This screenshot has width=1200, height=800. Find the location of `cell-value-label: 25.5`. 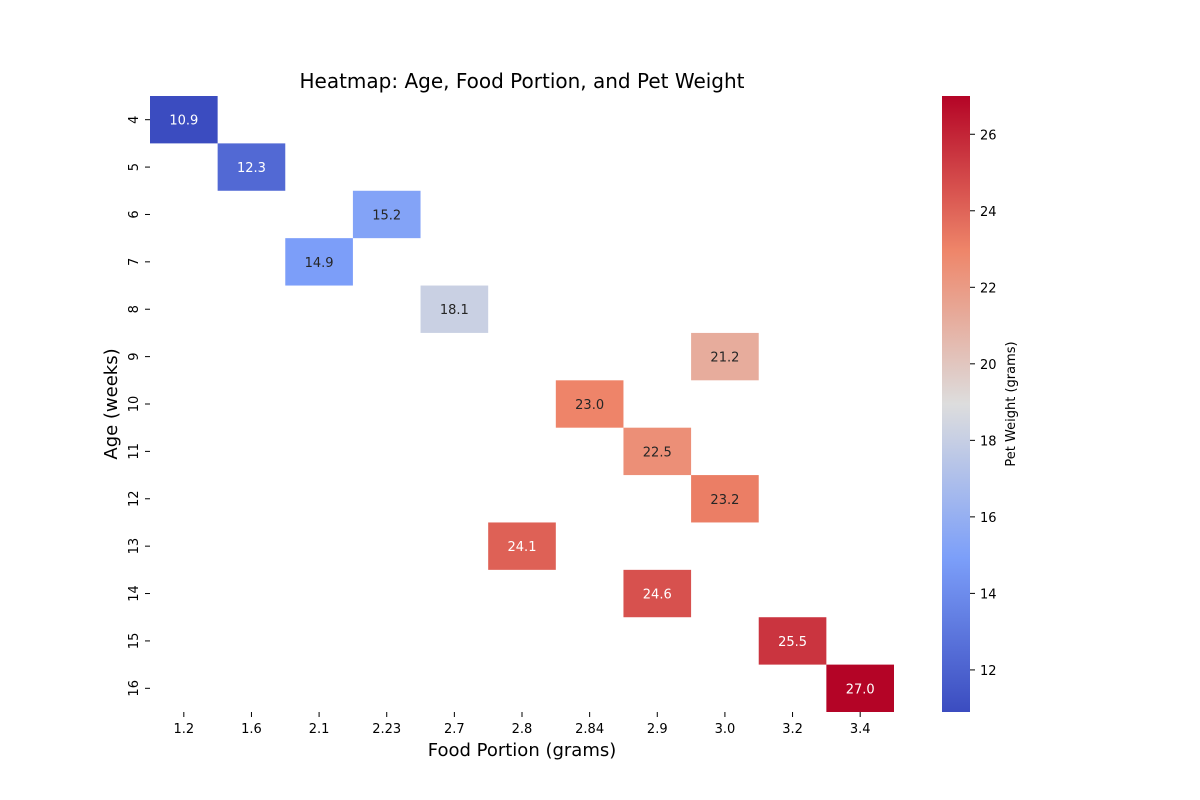

cell-value-label: 25.5 is located at coordinates (792, 642).